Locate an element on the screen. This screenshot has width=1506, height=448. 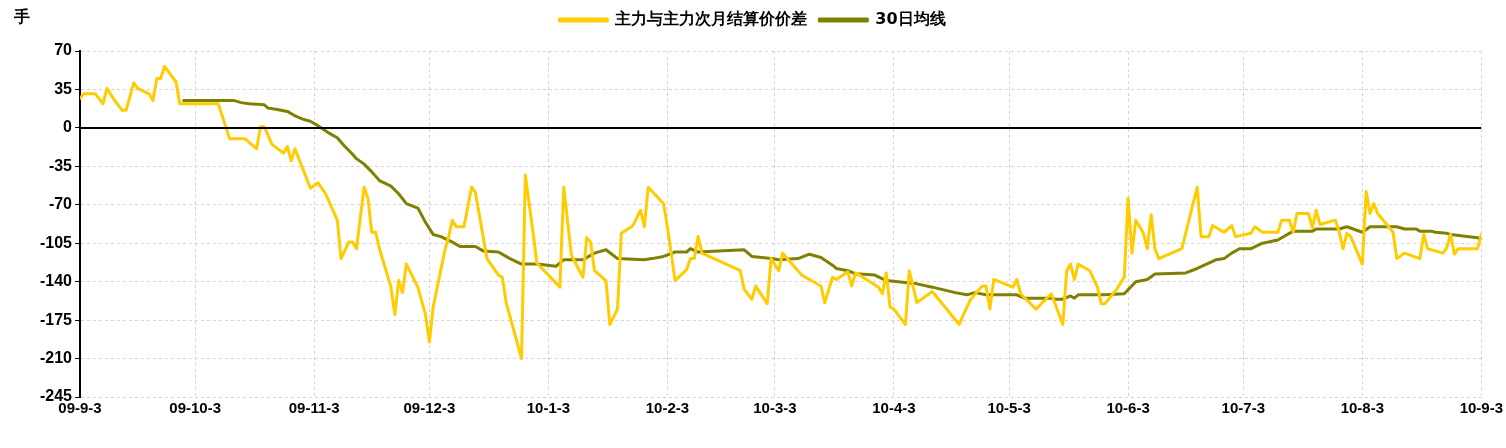
x-tick-label: 09-11-3 is located at coordinates (314, 408).